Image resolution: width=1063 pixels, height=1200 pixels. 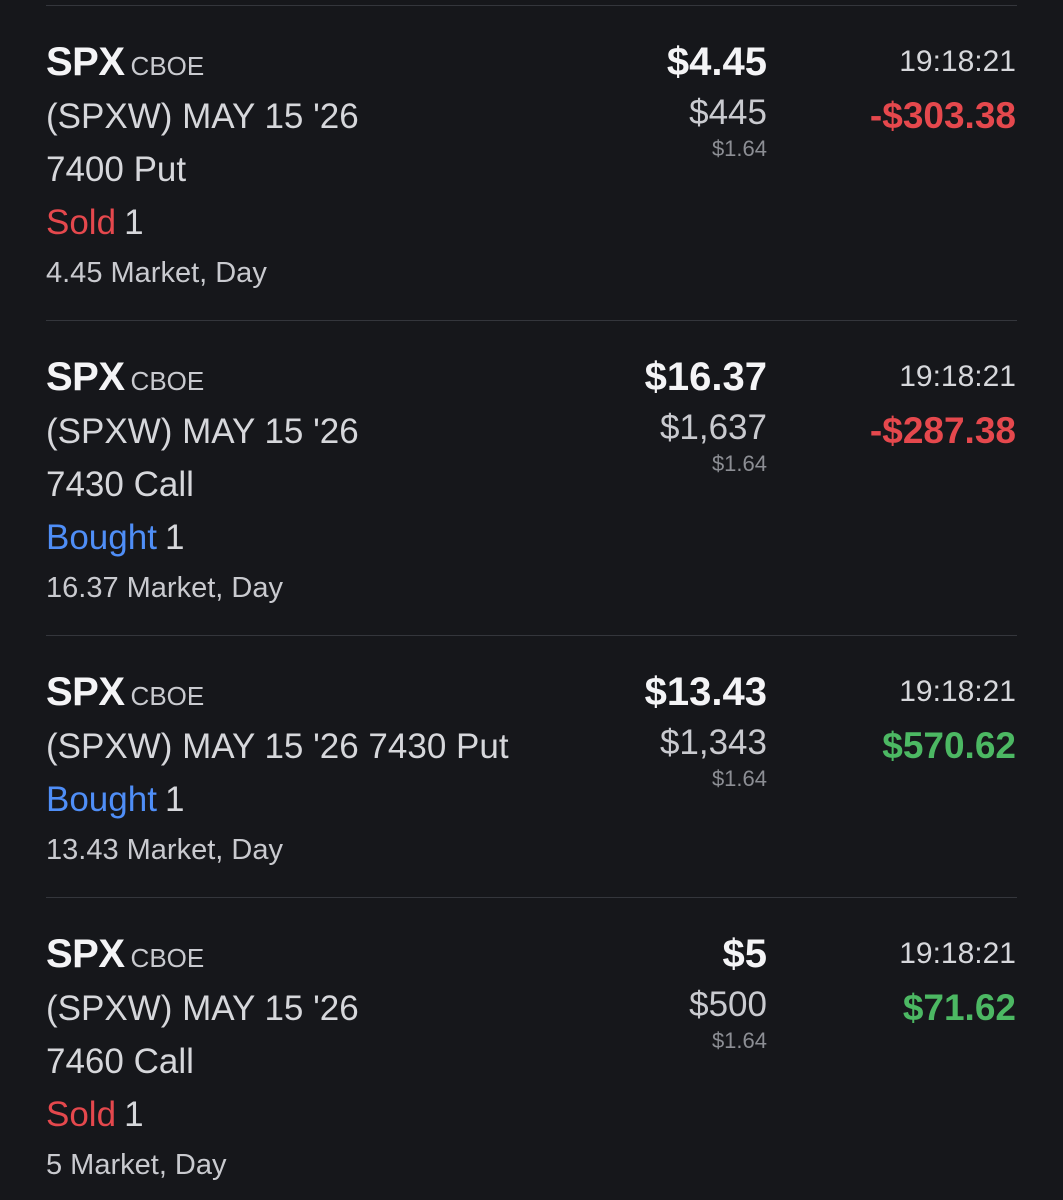 I want to click on order-total: $500, so click(x=728, y=1004).